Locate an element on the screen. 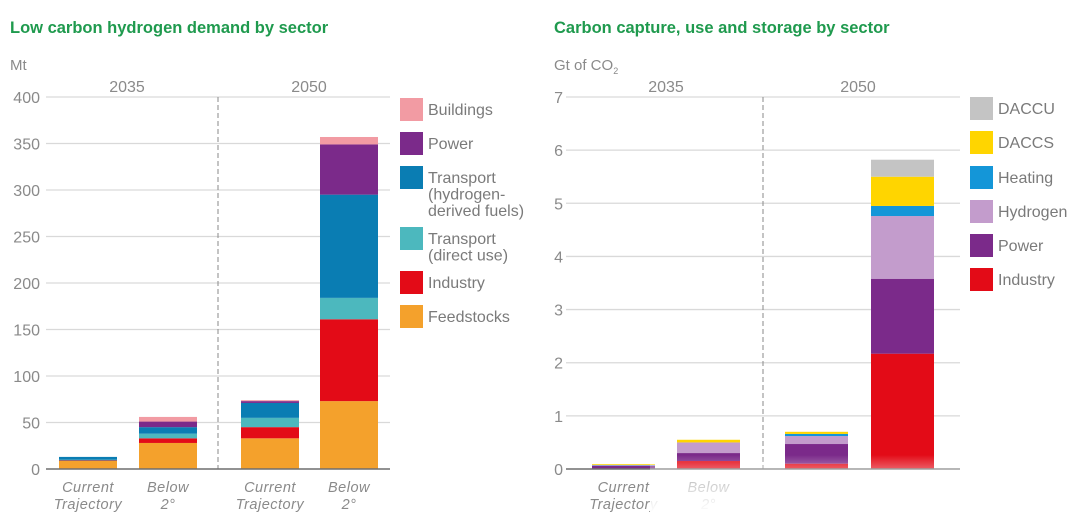  legend-swatch-daccs is located at coordinates (981, 142).